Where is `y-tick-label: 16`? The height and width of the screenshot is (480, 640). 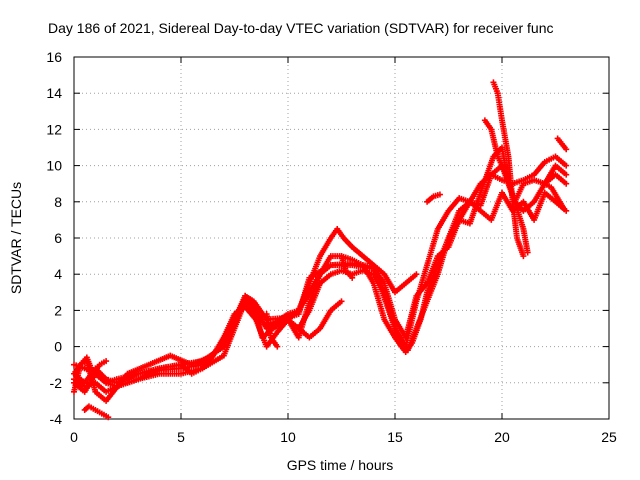 y-tick-label: 16 is located at coordinates (54, 57).